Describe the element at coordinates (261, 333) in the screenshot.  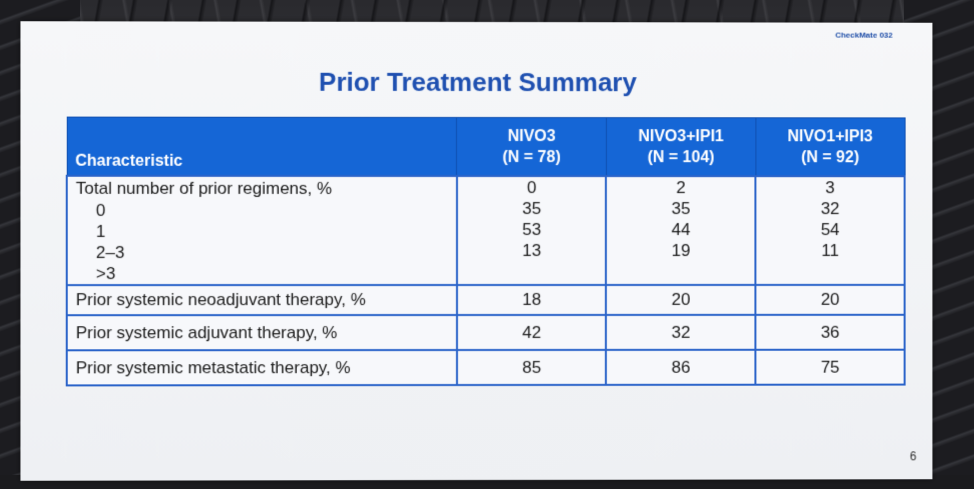
I see `row-label: Prior systemic adjuvant therapy, %` at that location.